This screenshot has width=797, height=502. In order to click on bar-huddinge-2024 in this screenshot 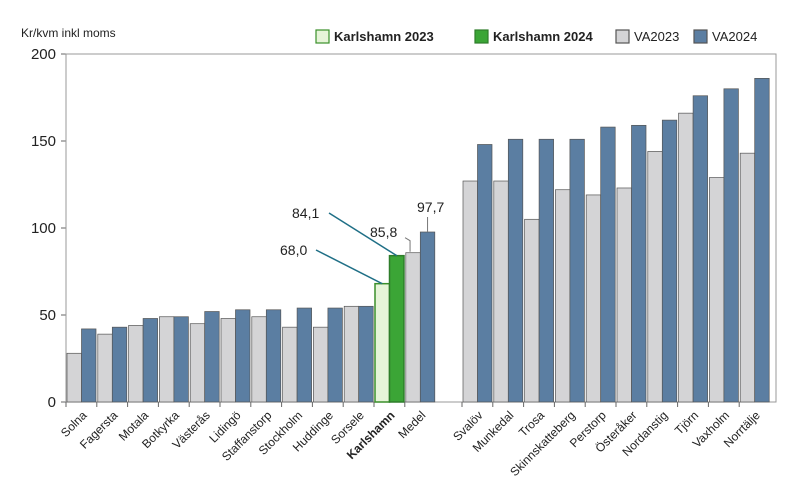, I will do `click(335, 355)`.